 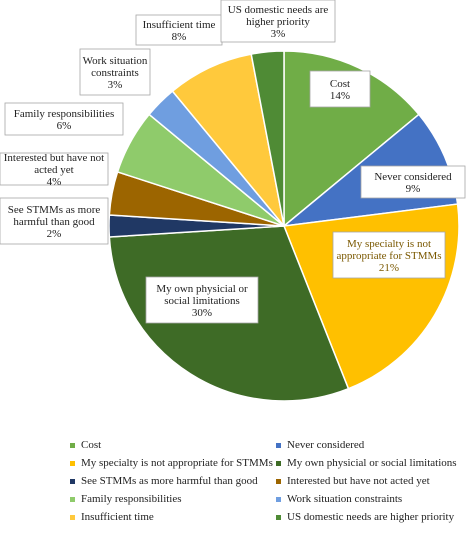 What do you see at coordinates (278, 10) in the screenshot?
I see `slice-label-text: US domestic needs are` at bounding box center [278, 10].